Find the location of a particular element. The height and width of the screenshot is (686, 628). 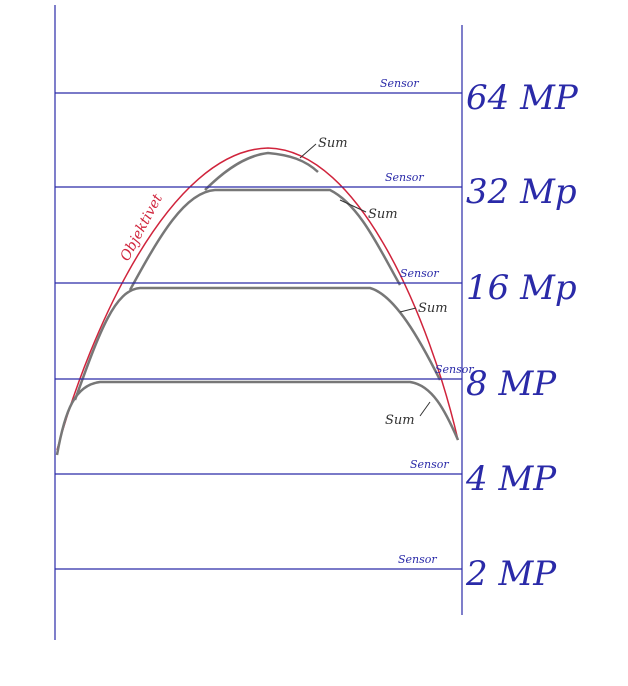

sensor-resolution: 32 Mp is located at coordinates (521, 192).